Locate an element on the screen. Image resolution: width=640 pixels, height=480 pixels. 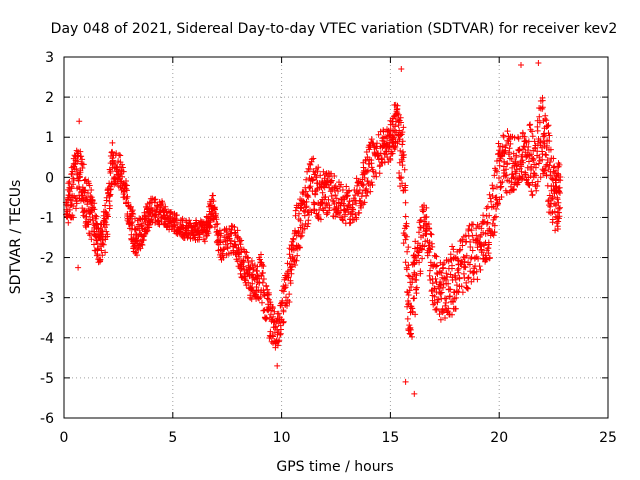
y-tick-label: -5 is located at coordinates (47, 379).